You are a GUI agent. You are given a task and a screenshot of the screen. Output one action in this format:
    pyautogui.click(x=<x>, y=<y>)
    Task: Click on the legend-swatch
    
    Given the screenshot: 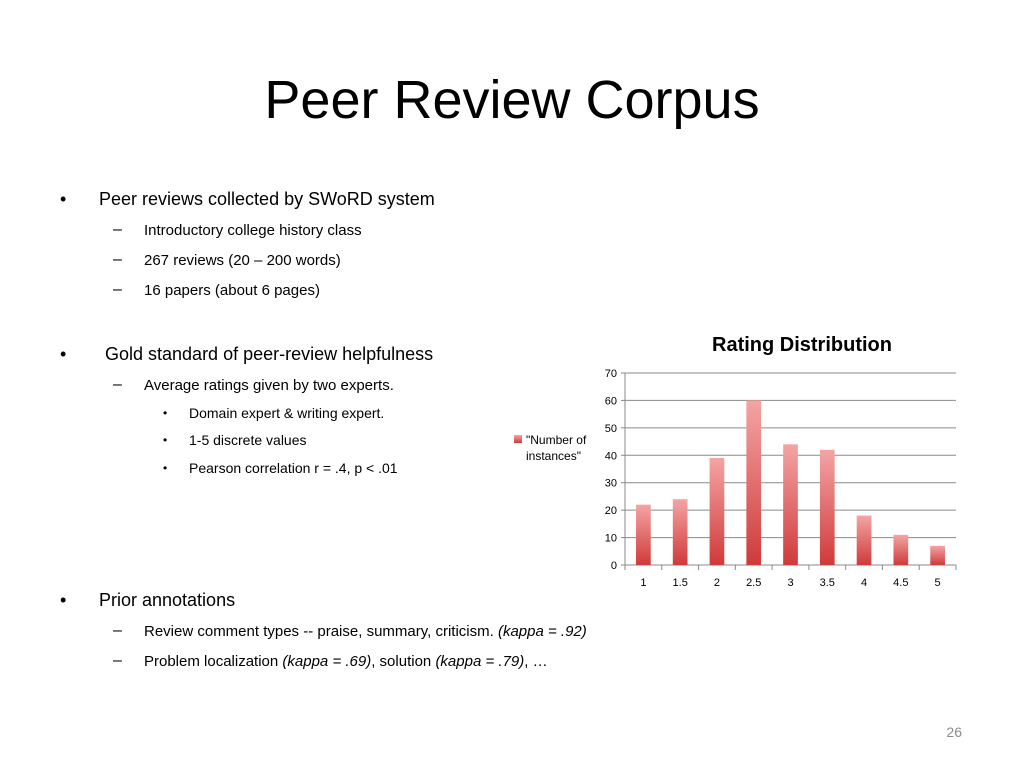 What is the action you would take?
    pyautogui.click(x=518, y=439)
    